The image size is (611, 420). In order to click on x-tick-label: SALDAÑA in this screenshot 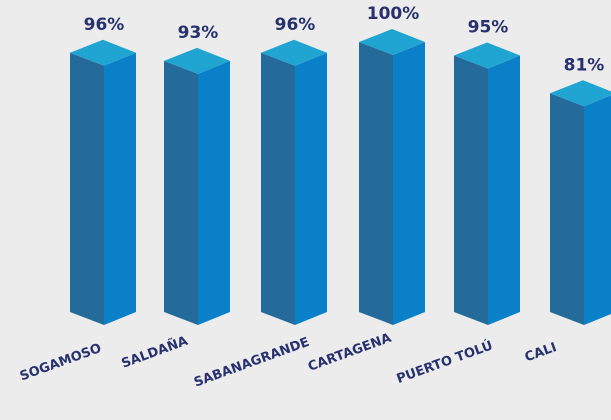, I will do `click(154, 352)`.